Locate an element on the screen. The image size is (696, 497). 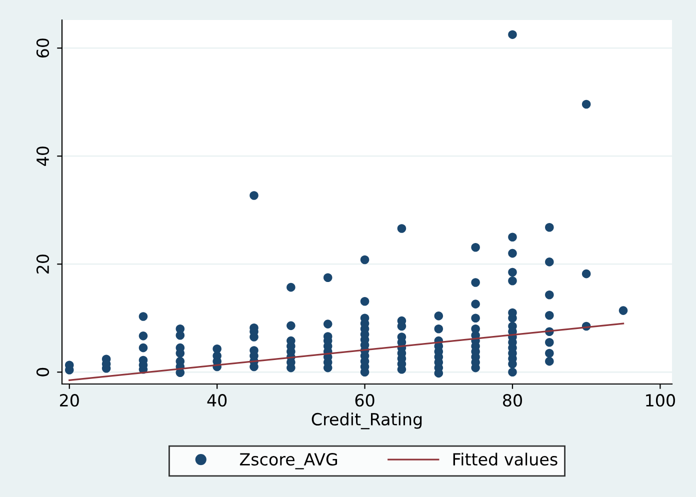
x-tick-label: 40 is located at coordinates (217, 400).